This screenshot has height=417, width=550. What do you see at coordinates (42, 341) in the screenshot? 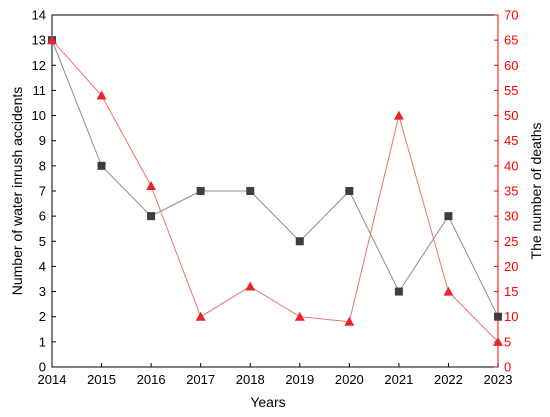
I see `left-y-tick-label: 1` at bounding box center [42, 341].